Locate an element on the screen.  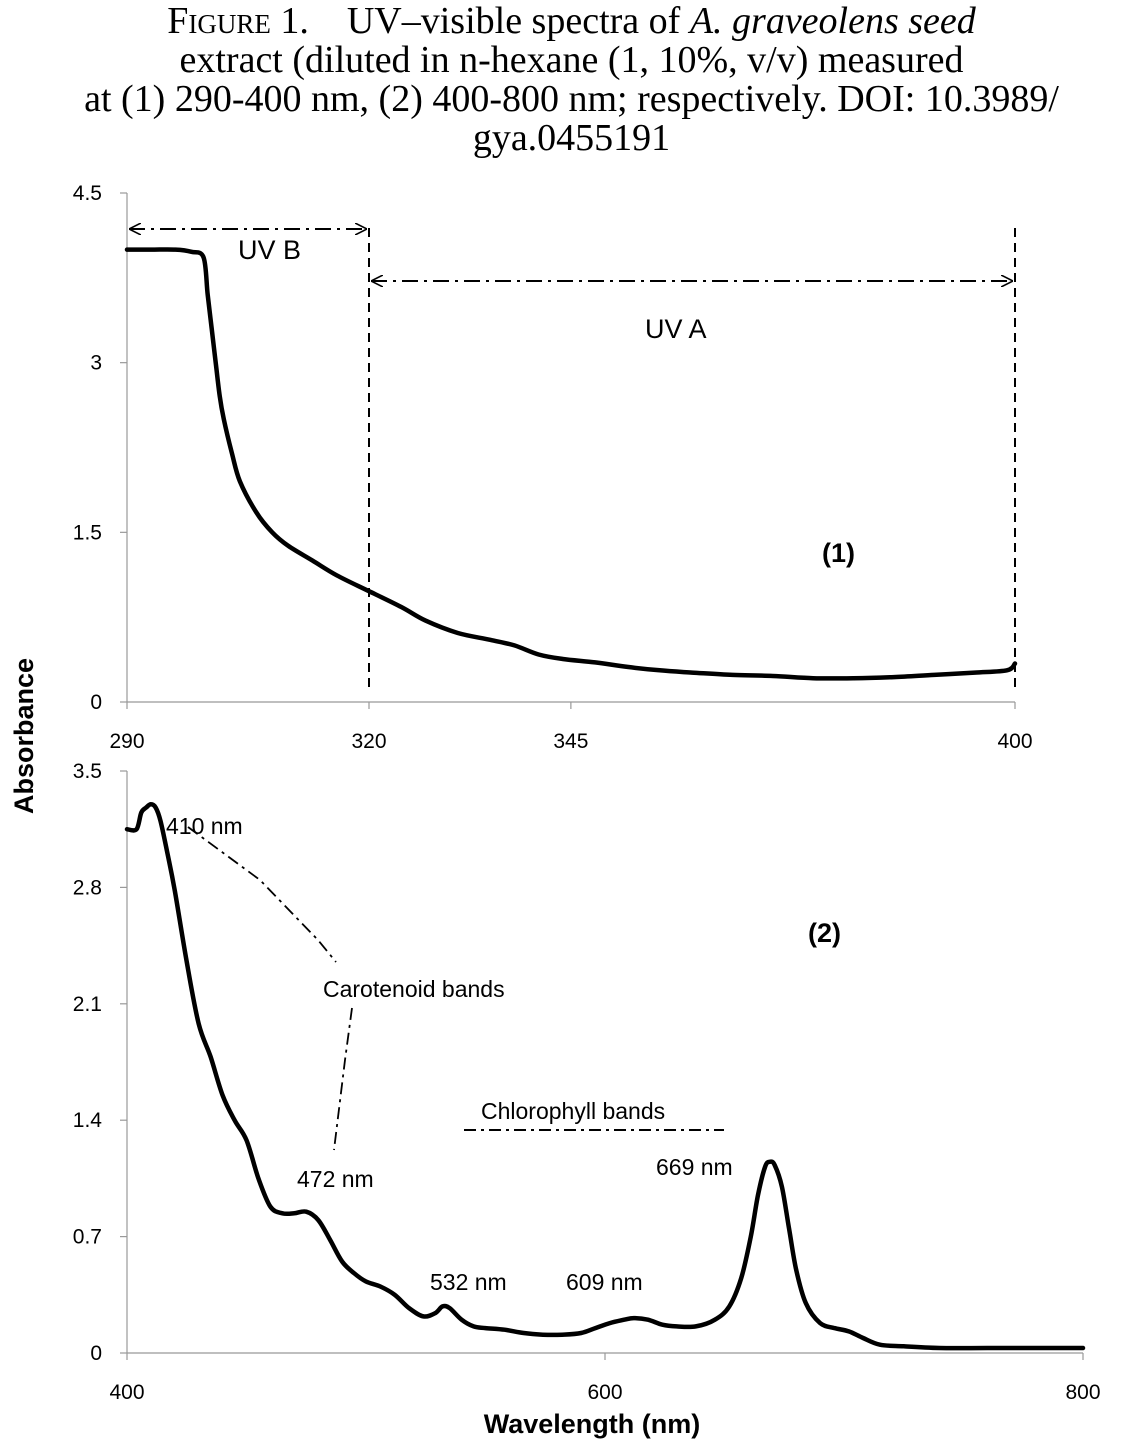
caption-species: A. graveolens seed is located at coordinates (832, 21).